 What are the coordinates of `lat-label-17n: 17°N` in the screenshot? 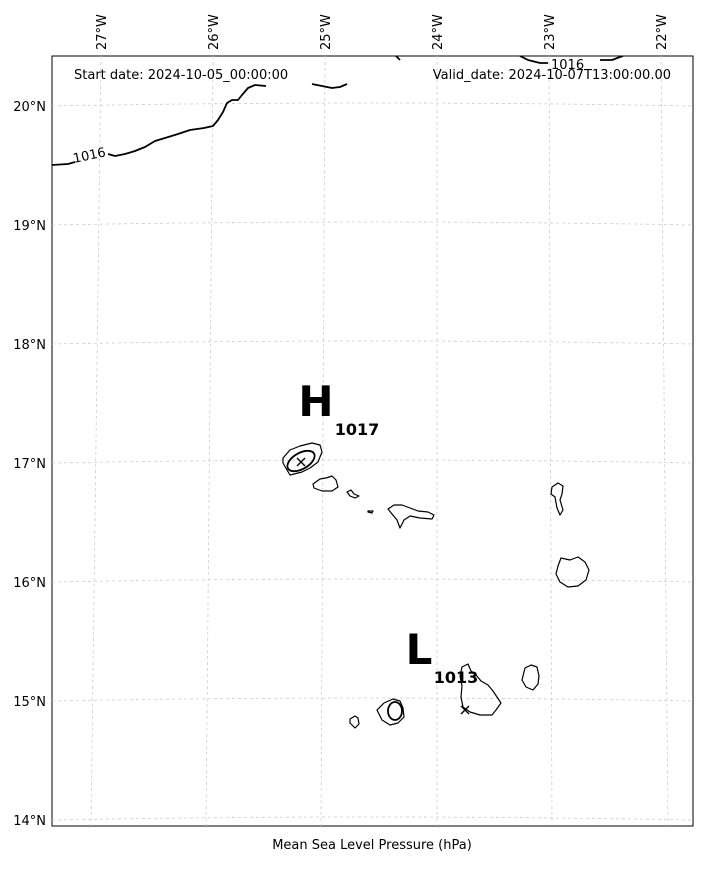 It's located at (29, 464).